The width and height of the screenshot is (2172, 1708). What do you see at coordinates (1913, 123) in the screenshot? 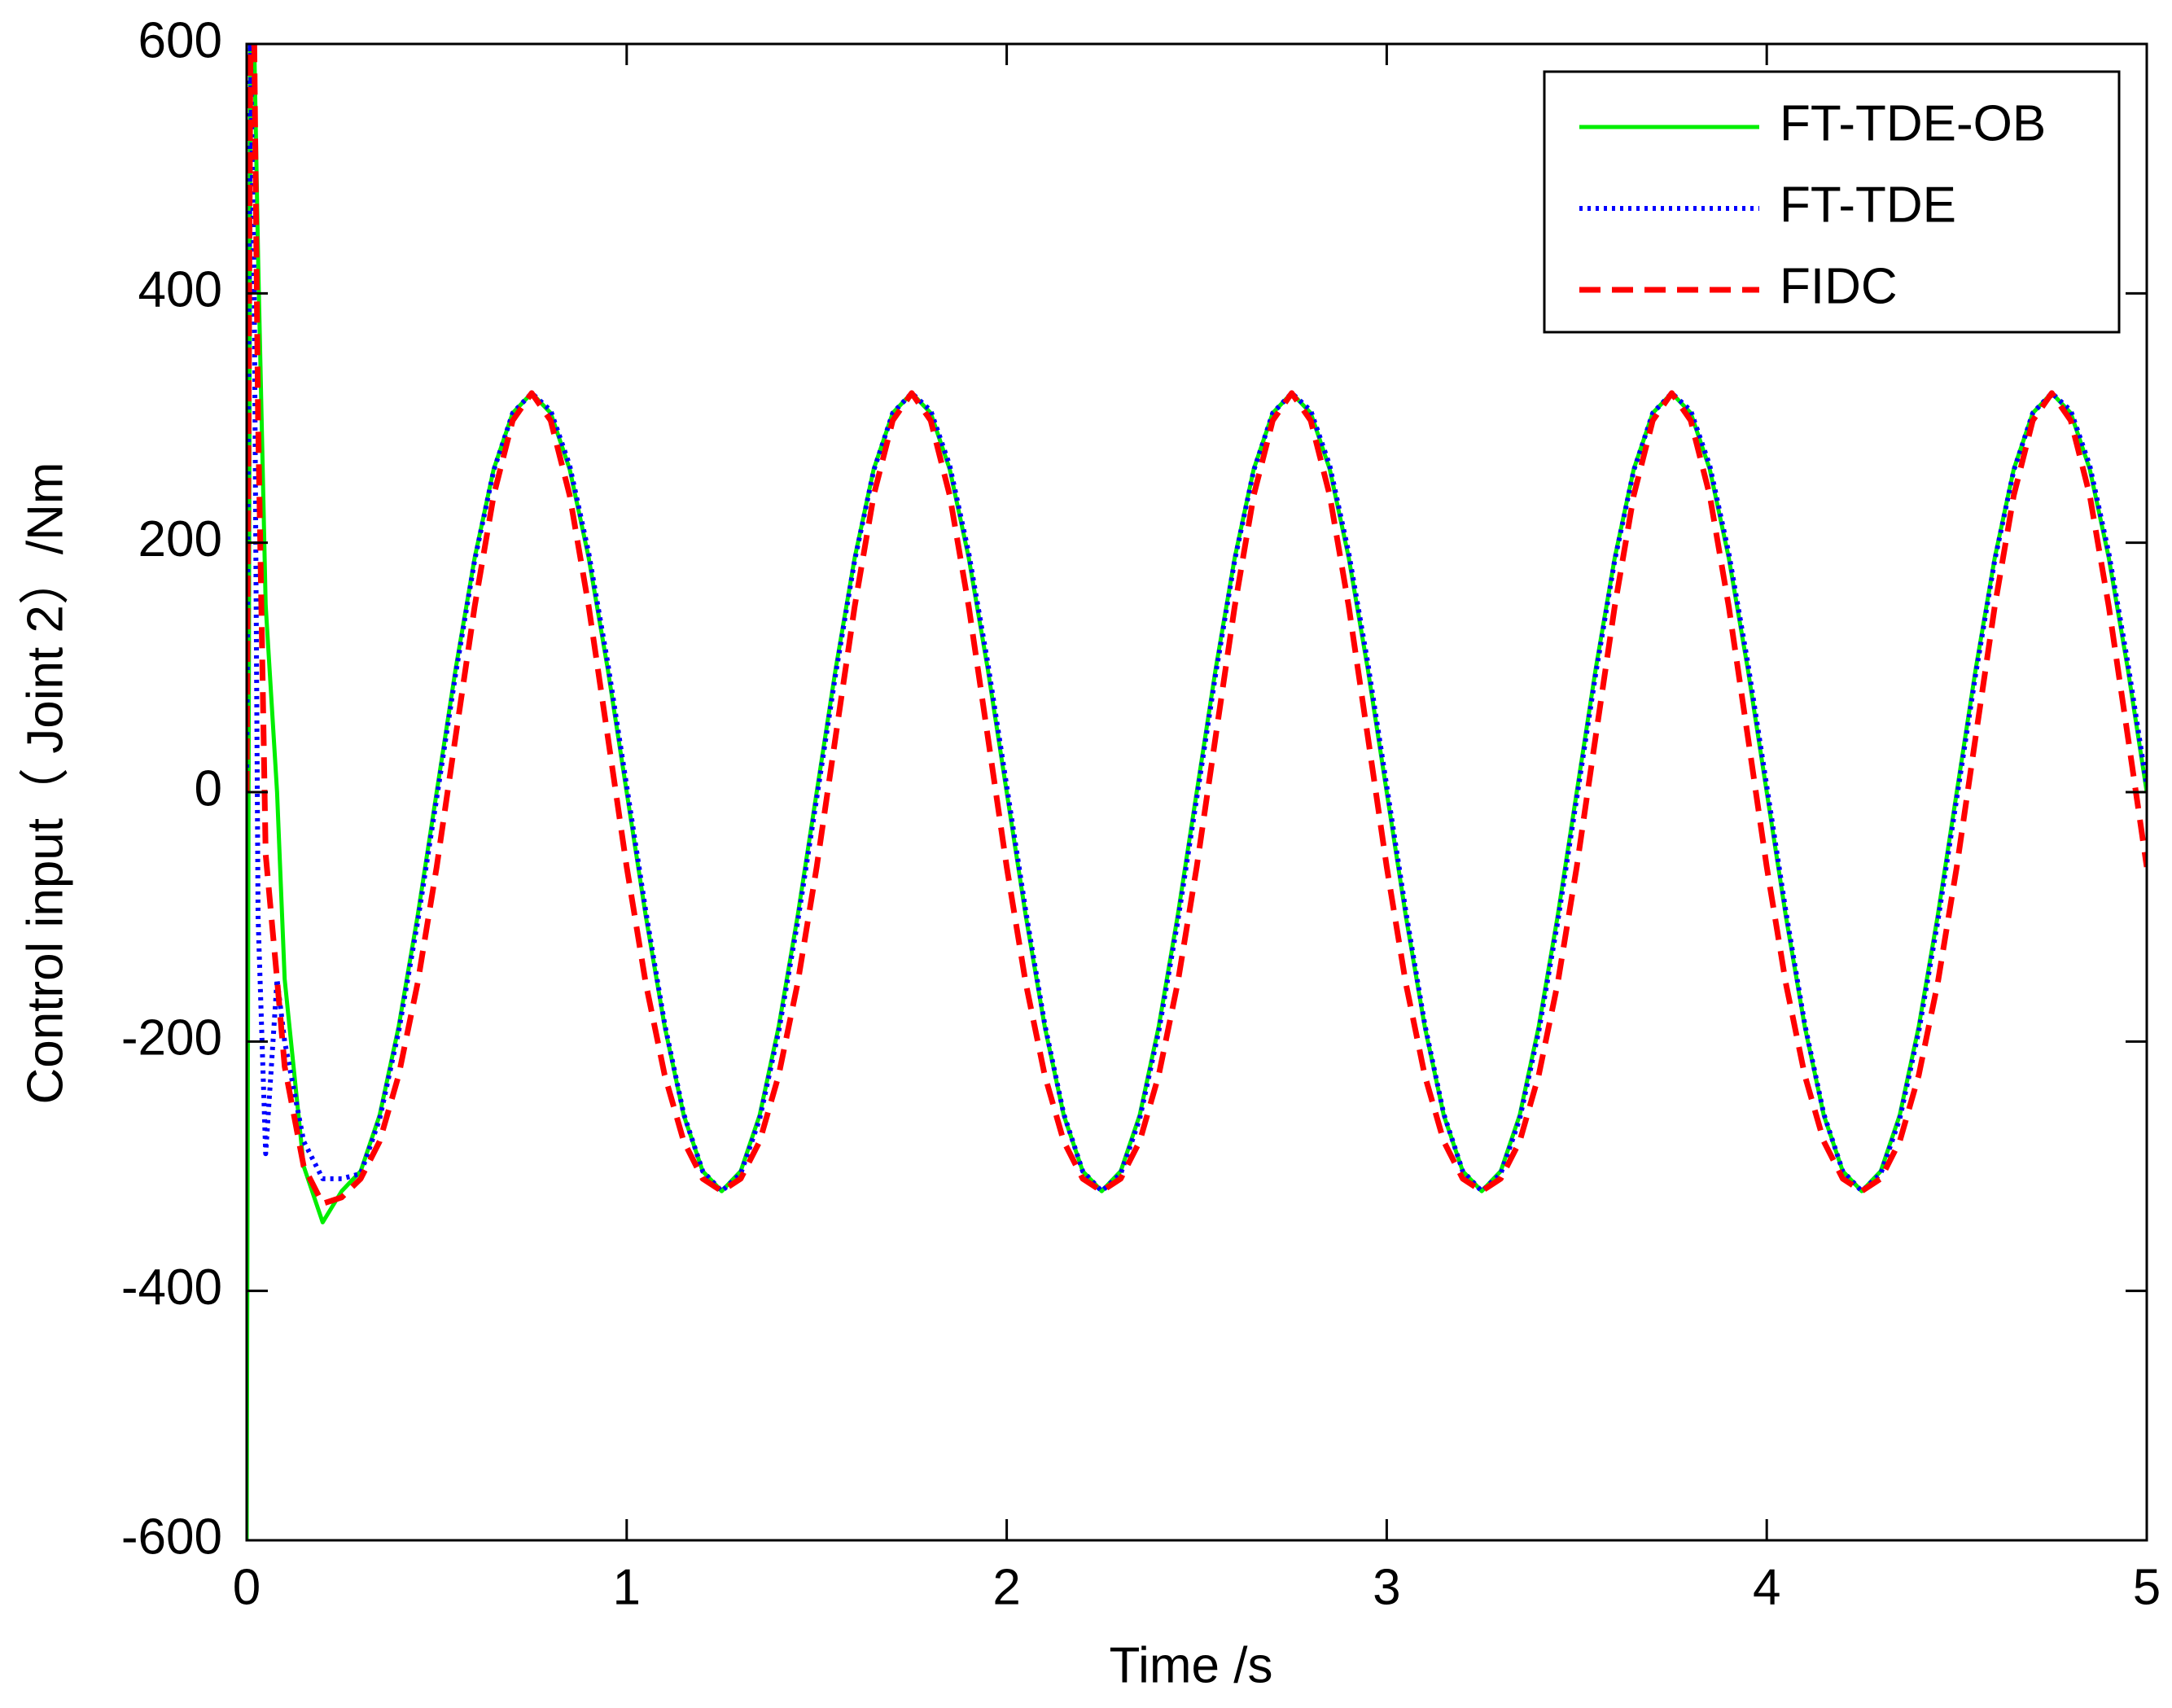
I see `legend-label: FT-TDE-OB` at bounding box center [1913, 123].